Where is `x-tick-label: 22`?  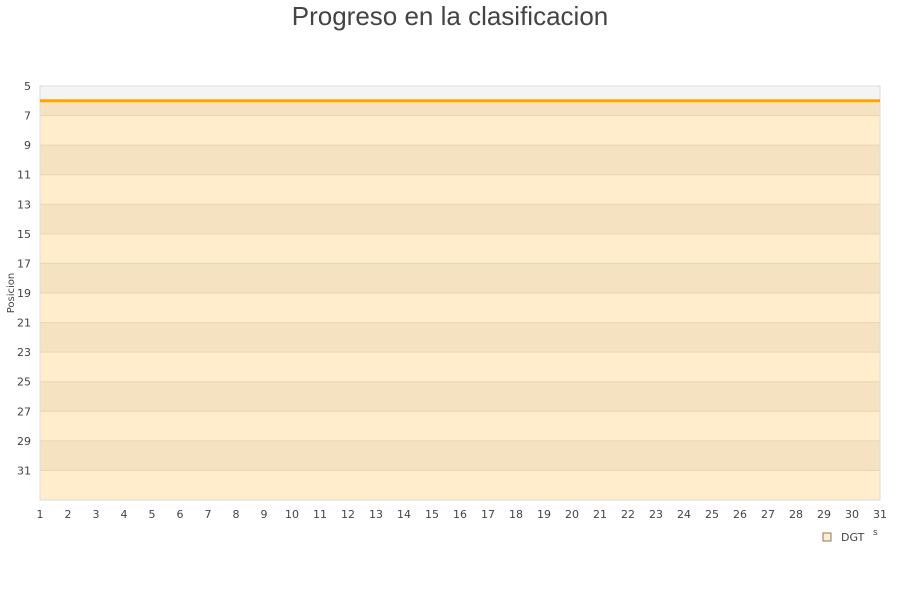
x-tick-label: 22 is located at coordinates (628, 514).